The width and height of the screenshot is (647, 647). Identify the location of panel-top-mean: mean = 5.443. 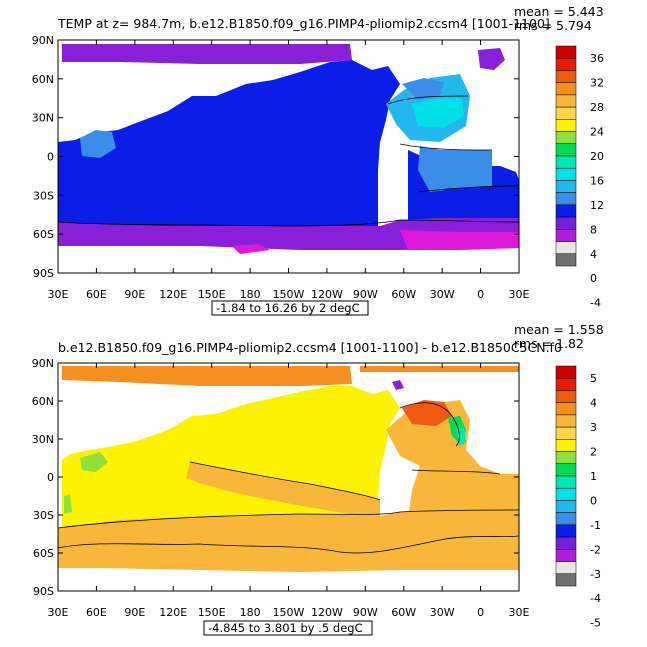
(559, 11).